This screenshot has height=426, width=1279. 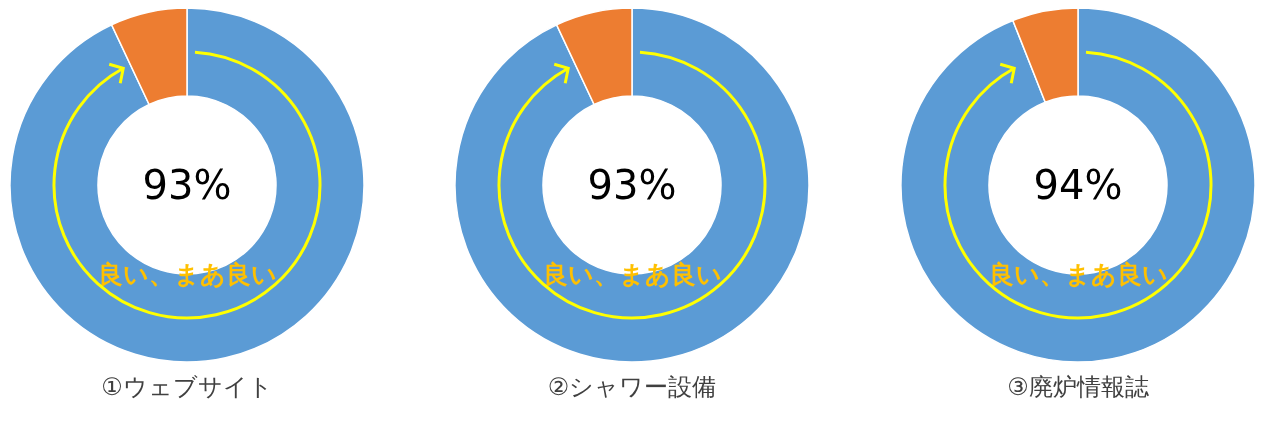 What do you see at coordinates (1078, 387) in the screenshot?
I see `text: ③廃炉情報誌` at bounding box center [1078, 387].